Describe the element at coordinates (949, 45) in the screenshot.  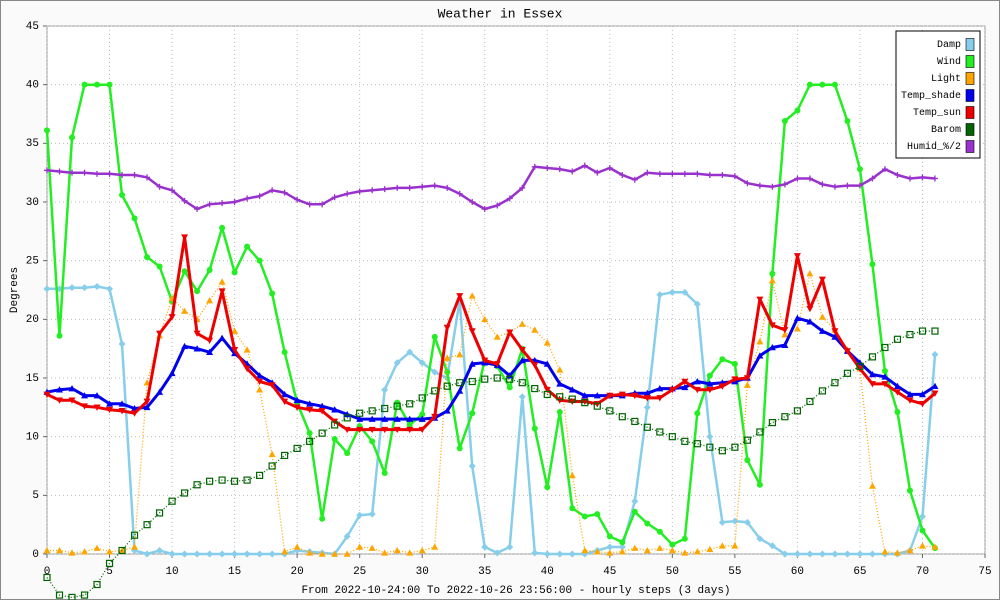
I see `legend-label: Damp` at that location.